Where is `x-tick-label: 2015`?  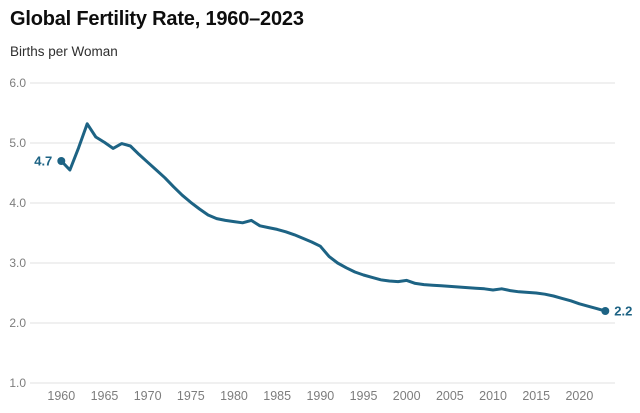
x-tick-label: 2015 is located at coordinates (536, 396).